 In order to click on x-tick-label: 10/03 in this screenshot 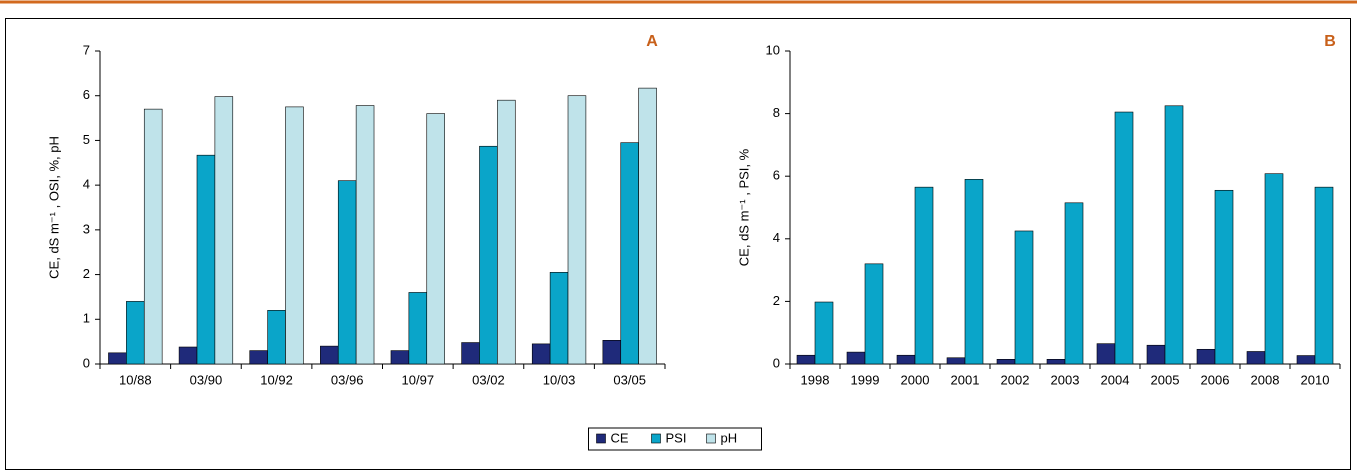, I will do `click(559, 379)`.